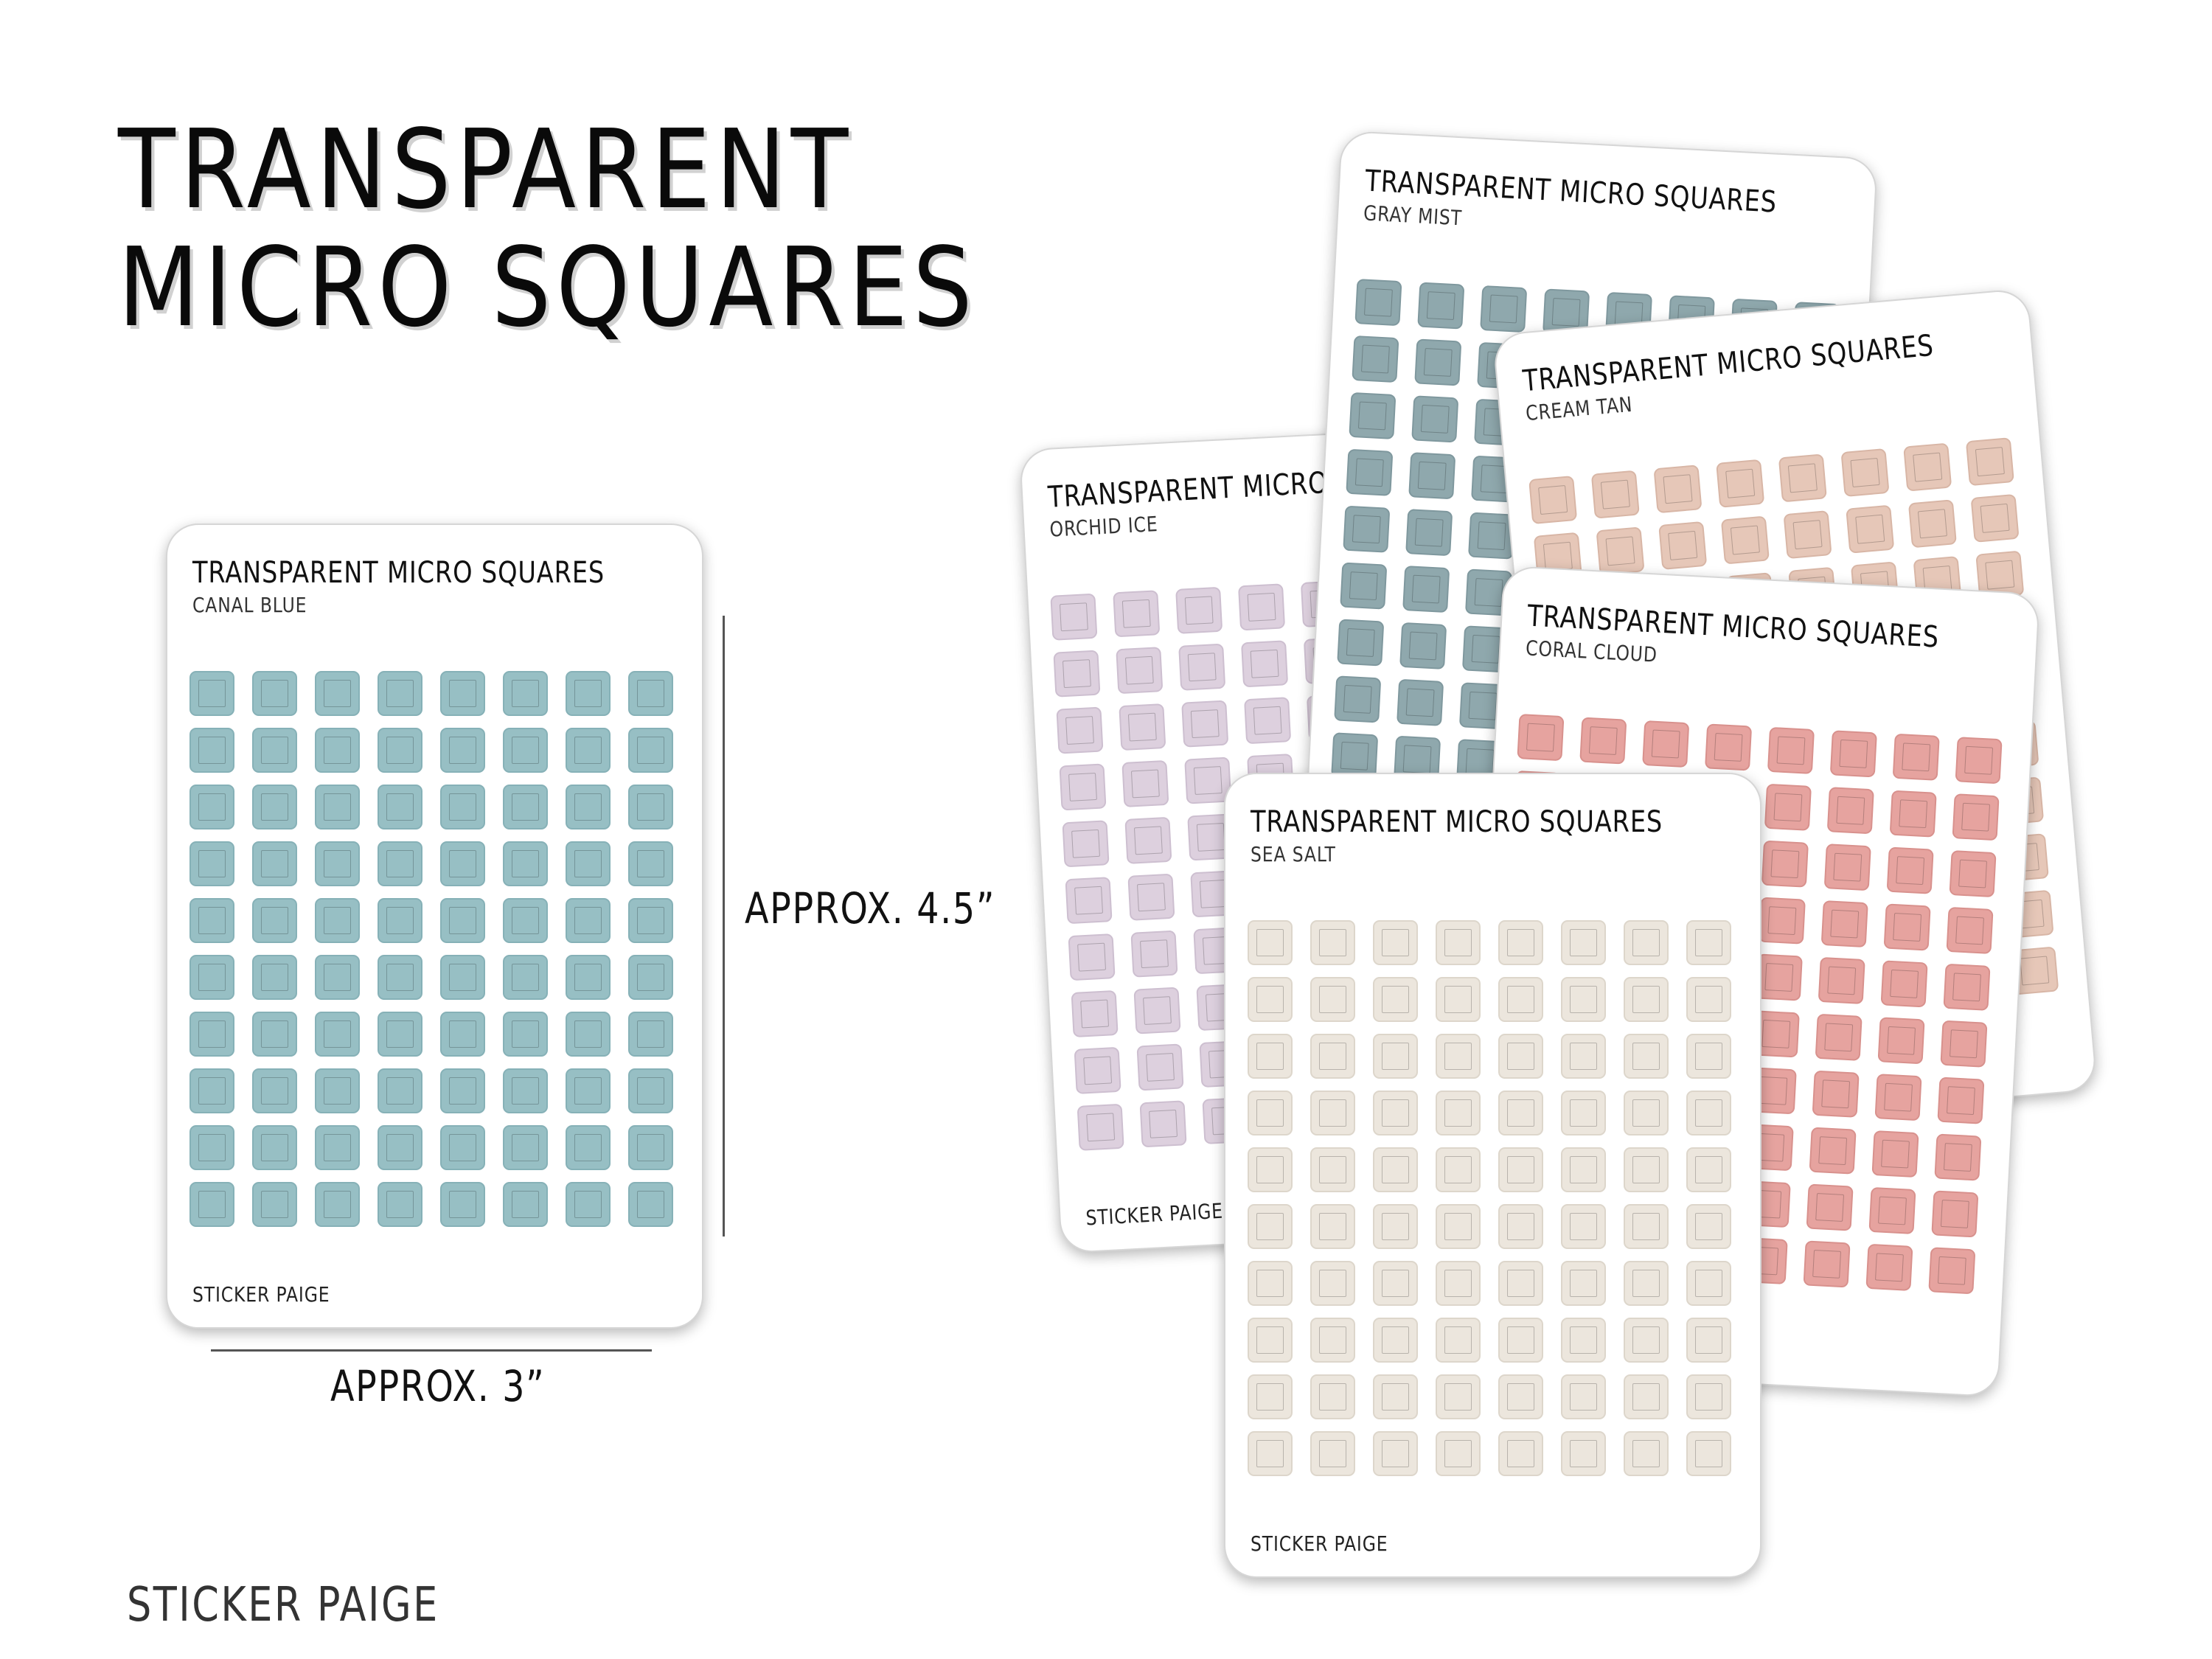 The width and height of the screenshot is (2212, 1659). What do you see at coordinates (438, 1386) in the screenshot?
I see `width-dimension-label: APPROX. 3”` at bounding box center [438, 1386].